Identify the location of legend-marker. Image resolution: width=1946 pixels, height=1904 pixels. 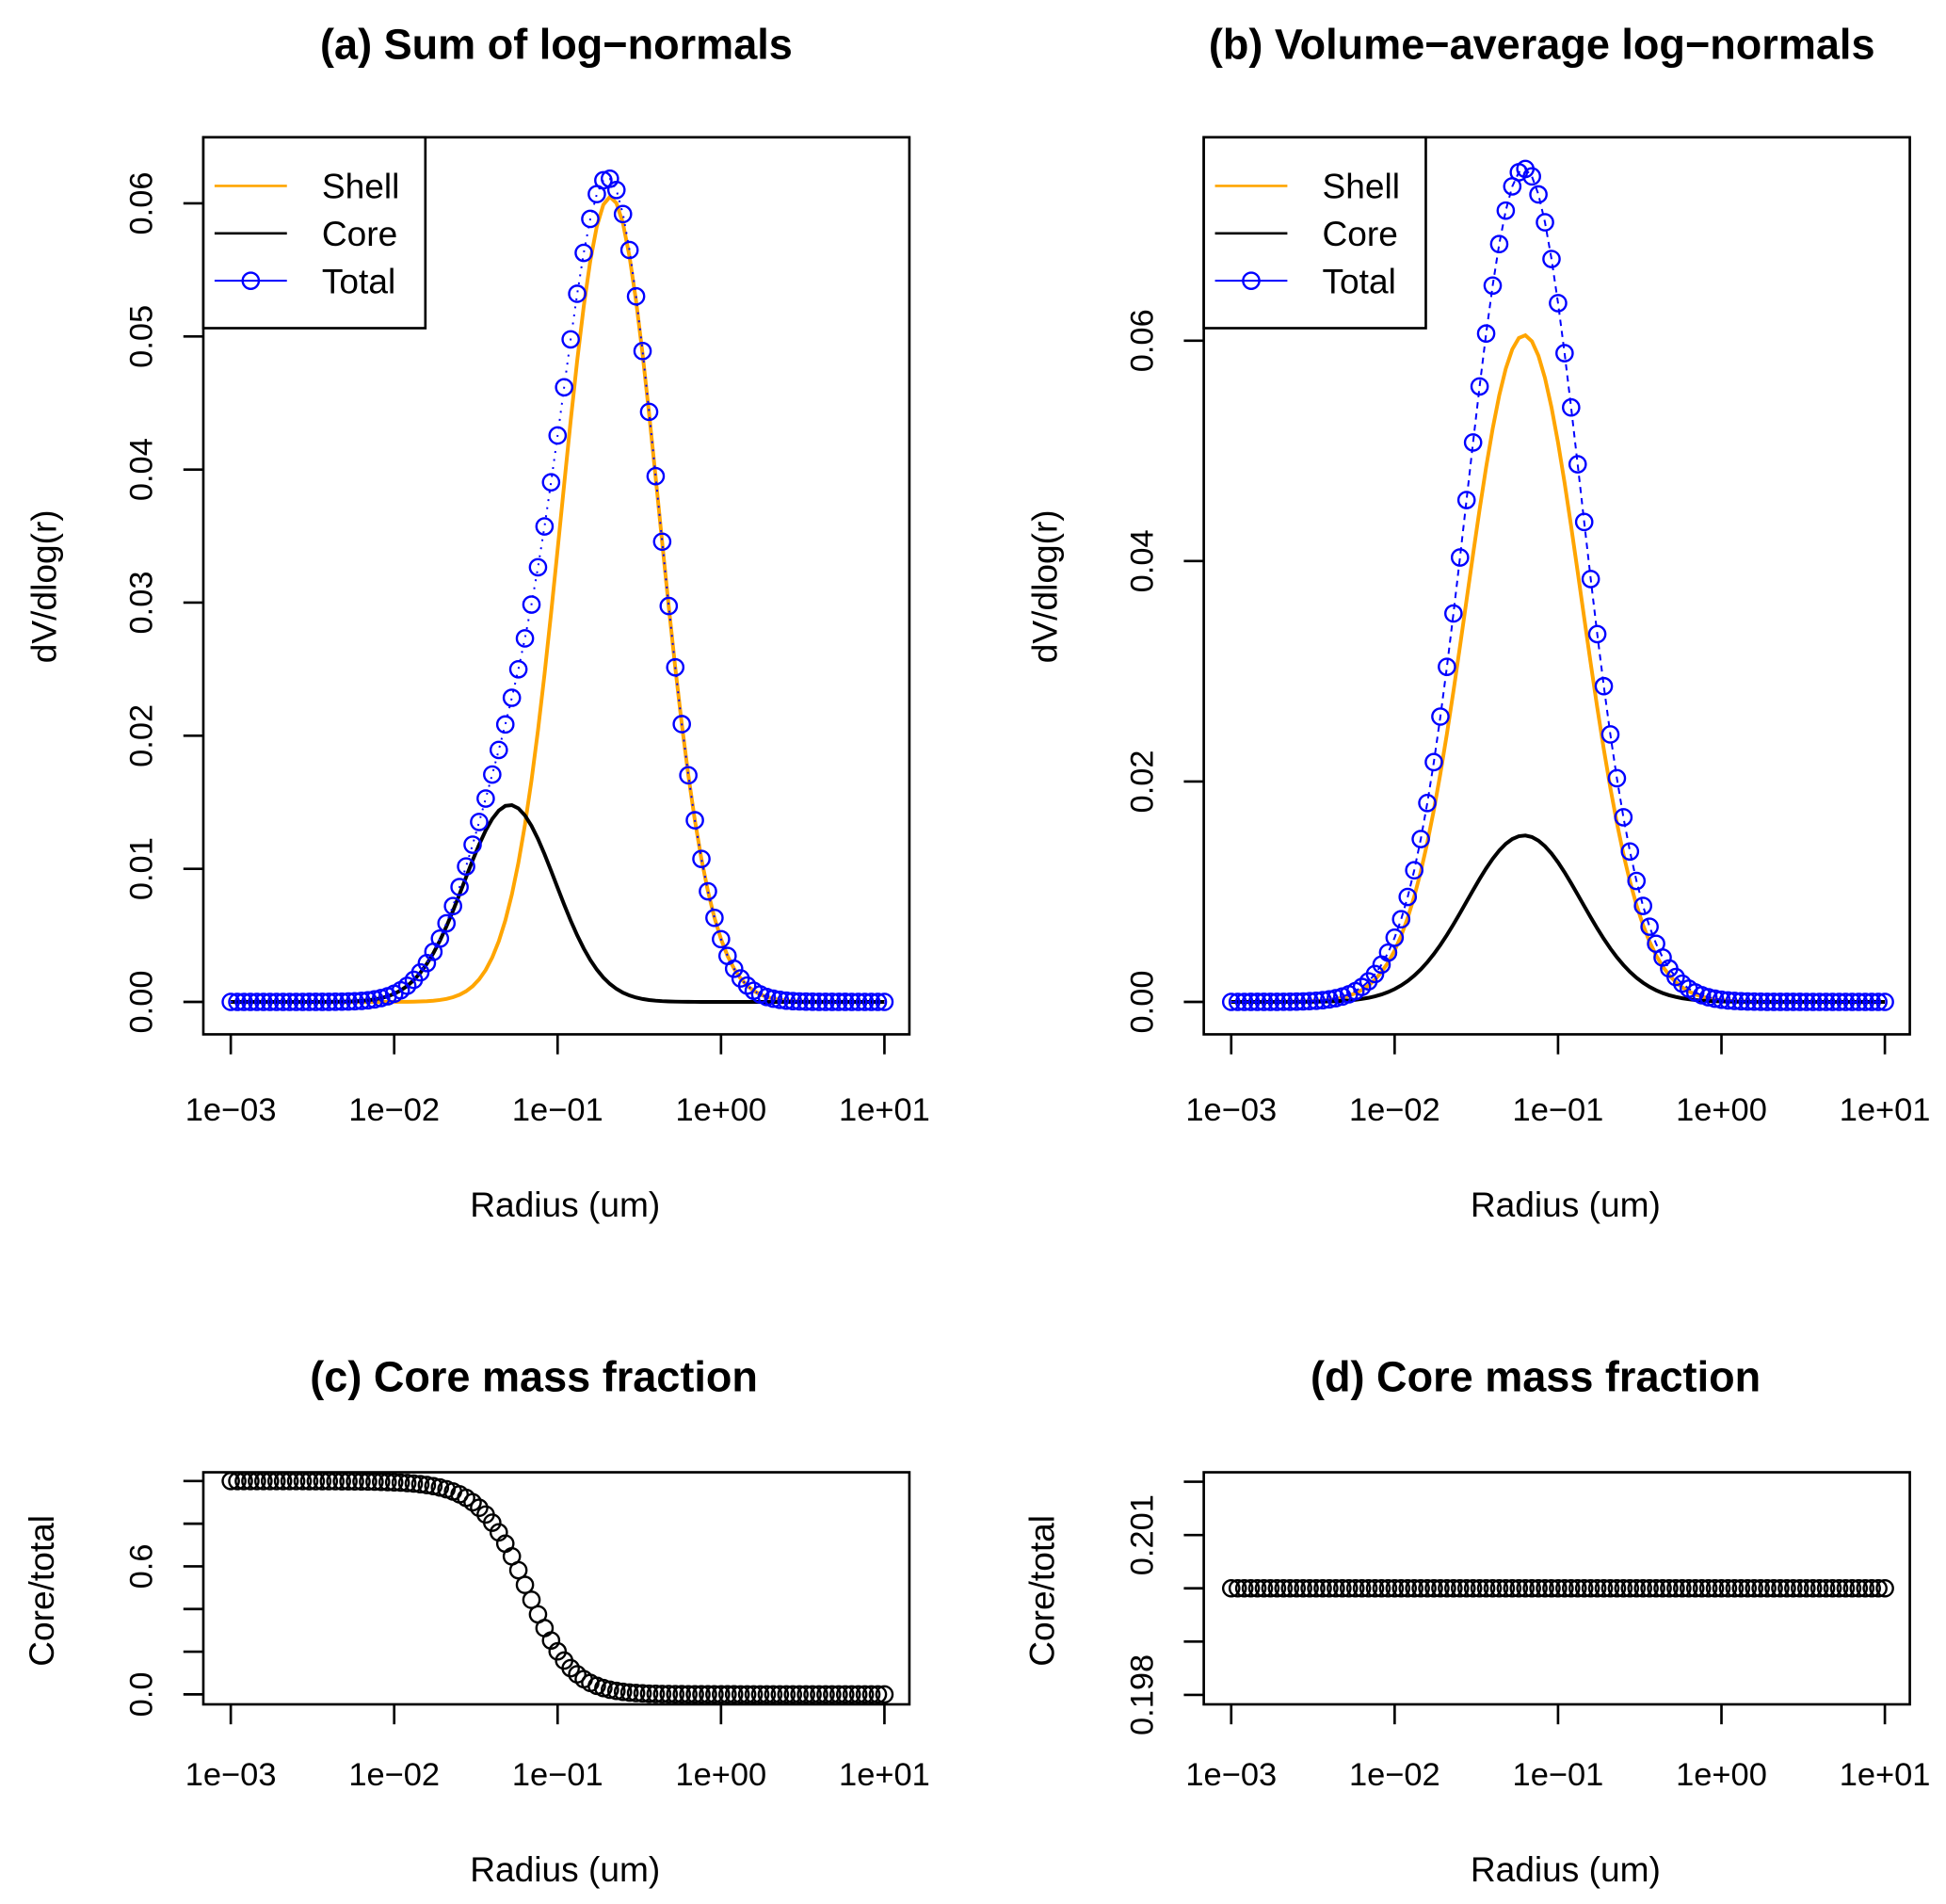
(1251, 280).